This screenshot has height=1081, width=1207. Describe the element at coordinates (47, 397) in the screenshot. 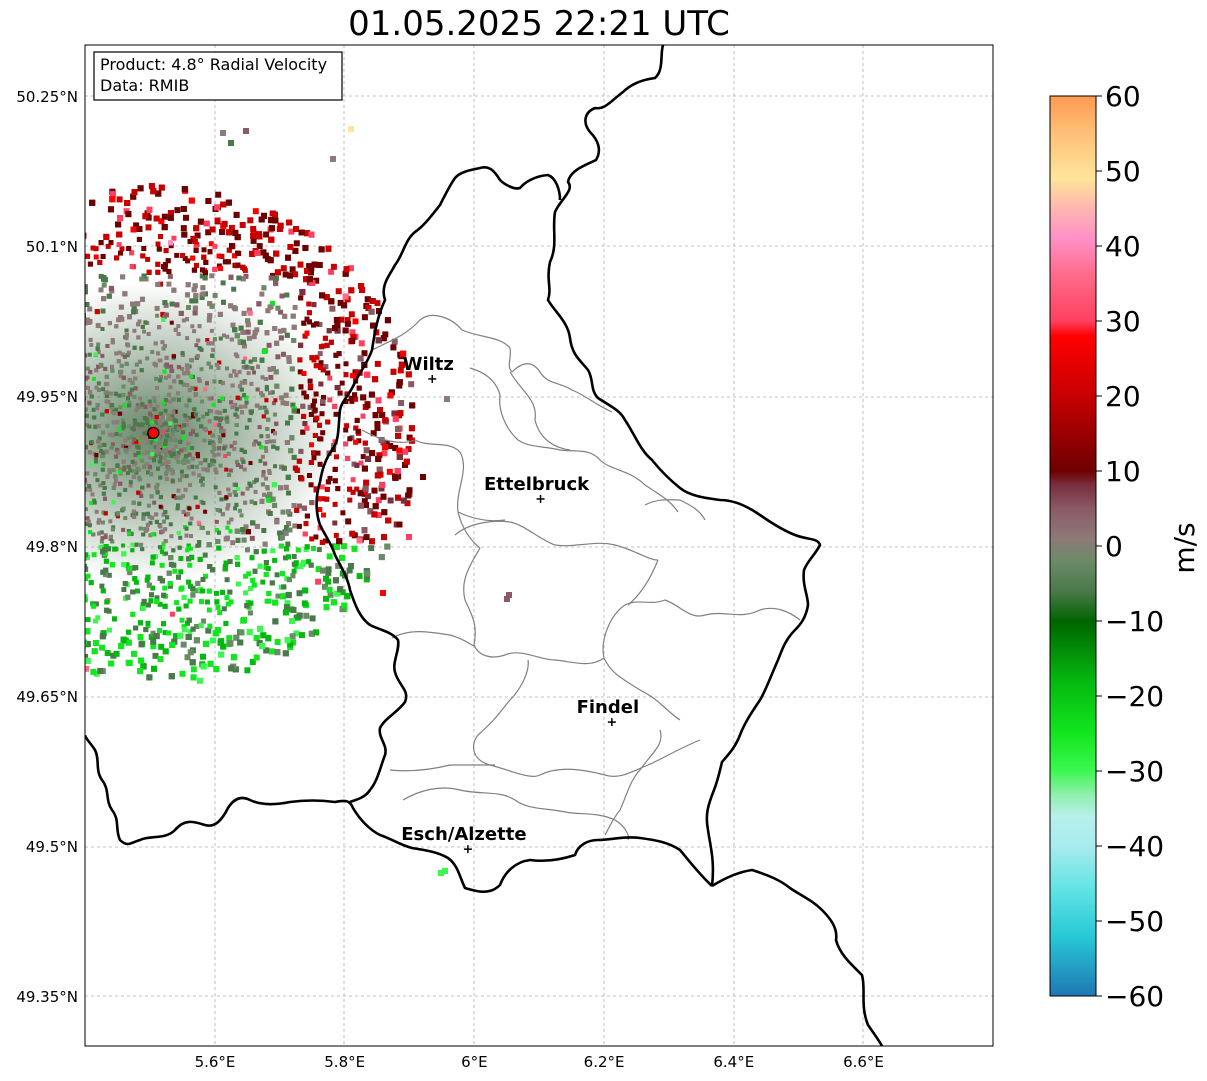

I see `lat-tick-label: 49.95°N` at that location.